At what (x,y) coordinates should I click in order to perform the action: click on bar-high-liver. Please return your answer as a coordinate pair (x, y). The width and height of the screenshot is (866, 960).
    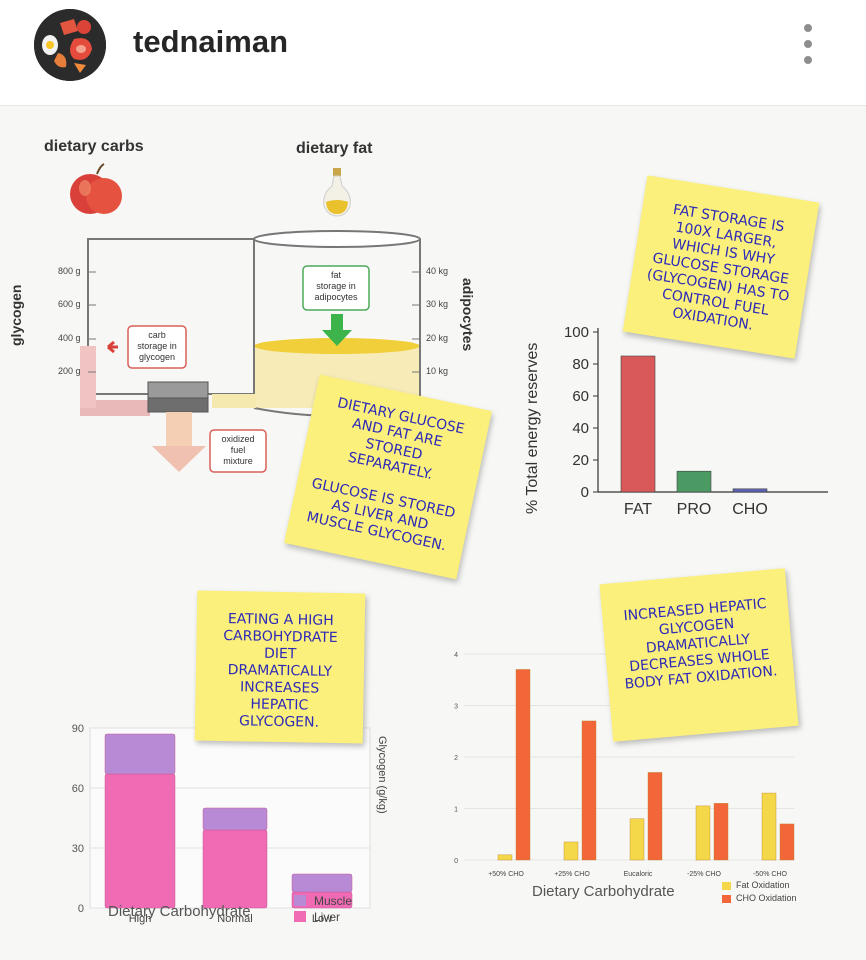
    Looking at the image, I should click on (140, 841).